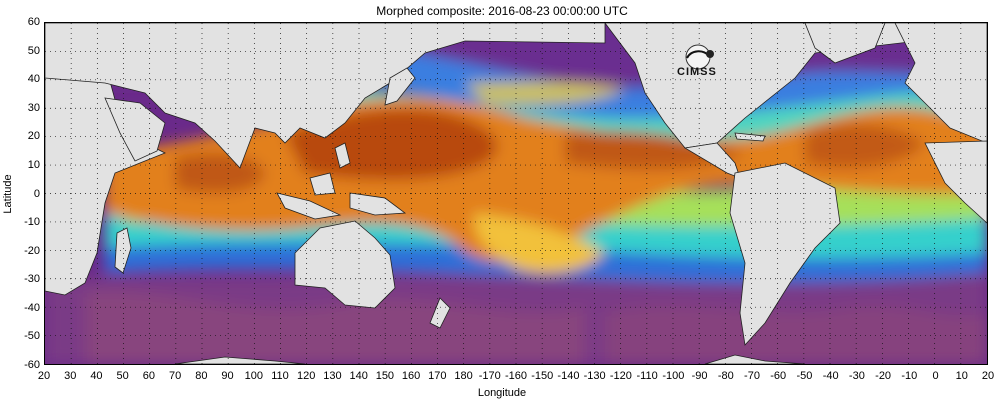  I want to click on y-axis-label: Latitude, so click(8, 194).